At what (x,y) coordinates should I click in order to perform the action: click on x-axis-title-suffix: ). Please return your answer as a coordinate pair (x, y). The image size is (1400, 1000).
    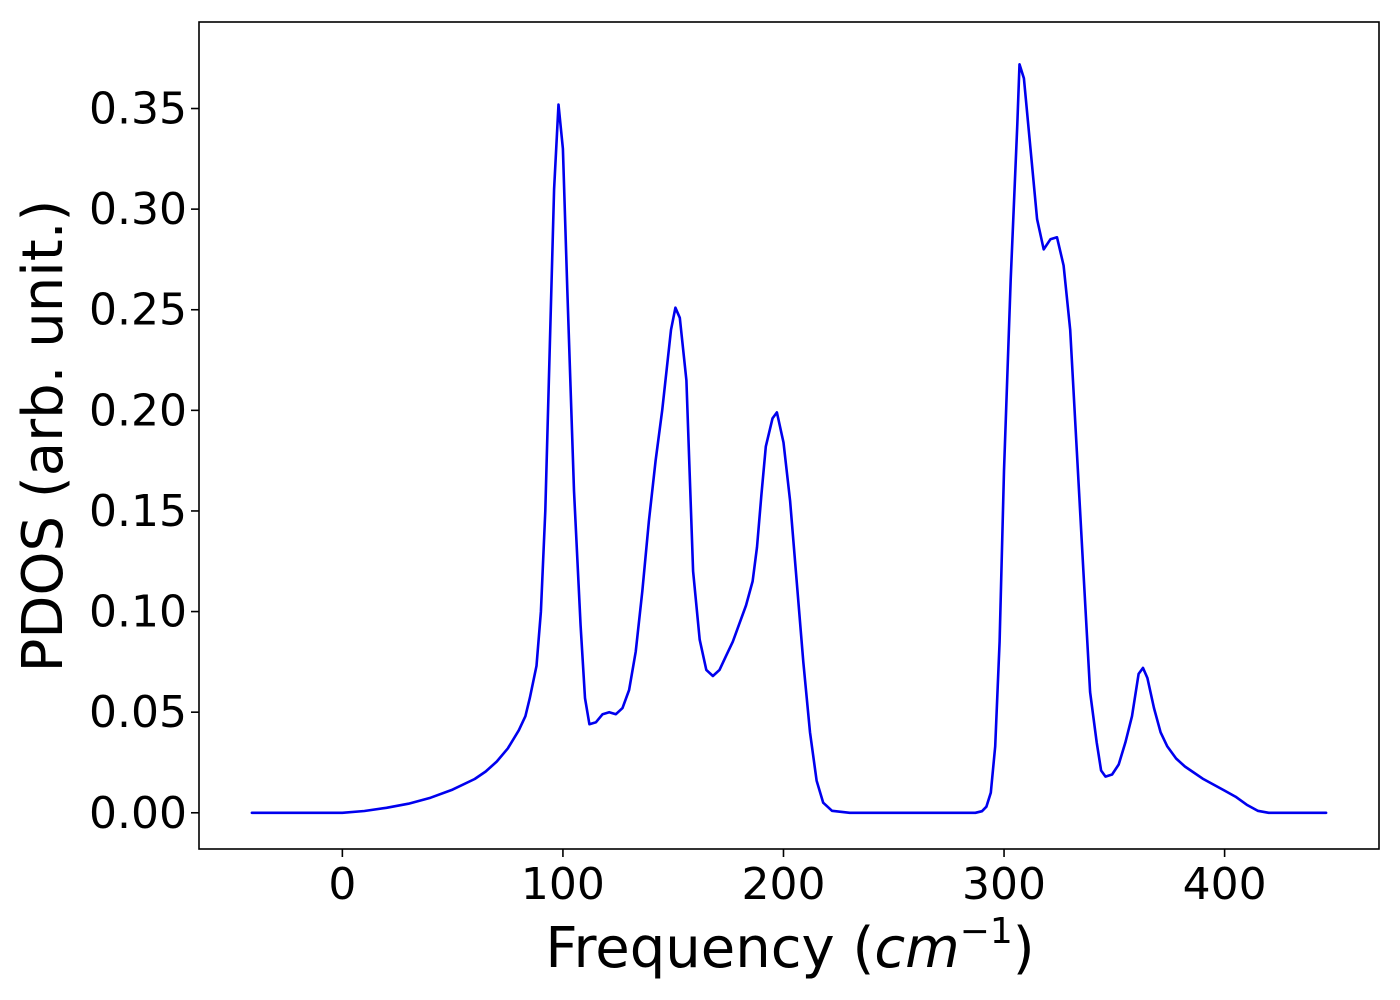
    Looking at the image, I should click on (1024, 948).